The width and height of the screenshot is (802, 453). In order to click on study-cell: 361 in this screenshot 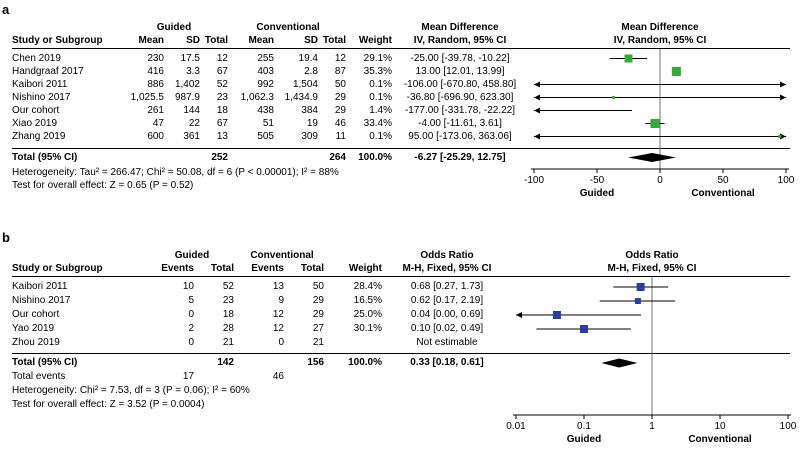, I will do `click(191, 136)`.